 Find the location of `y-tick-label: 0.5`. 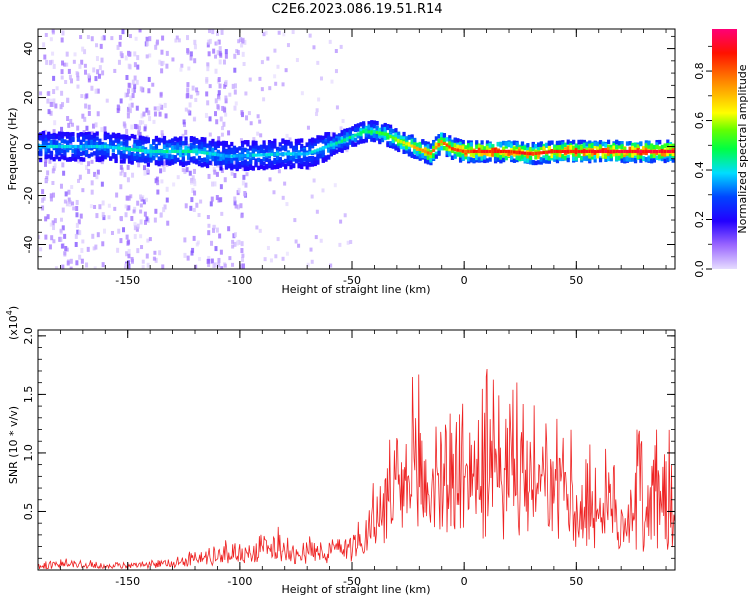

y-tick-label: 0.5 is located at coordinates (28, 511).